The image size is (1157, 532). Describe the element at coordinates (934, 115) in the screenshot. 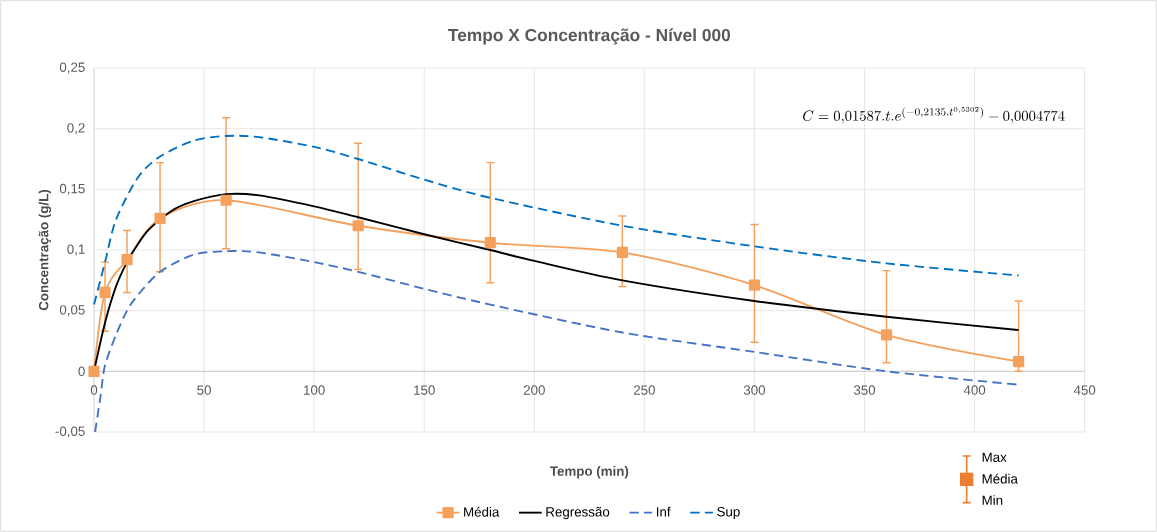

I see `annotation: $C=0{,}01587.t.e^{(-0{,}2135.t^{0{,}5302})}-0{,}0004774$` at that location.